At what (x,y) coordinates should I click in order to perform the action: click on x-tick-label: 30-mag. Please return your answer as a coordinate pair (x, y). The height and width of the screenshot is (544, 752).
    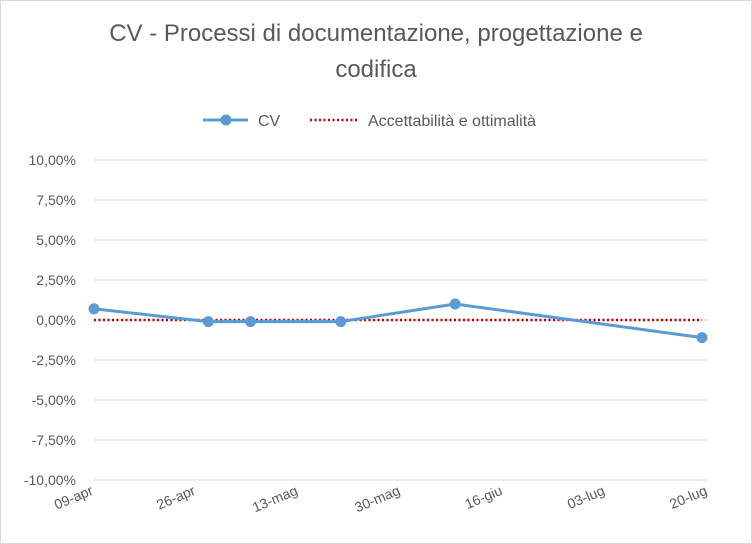
    Looking at the image, I should click on (377, 498).